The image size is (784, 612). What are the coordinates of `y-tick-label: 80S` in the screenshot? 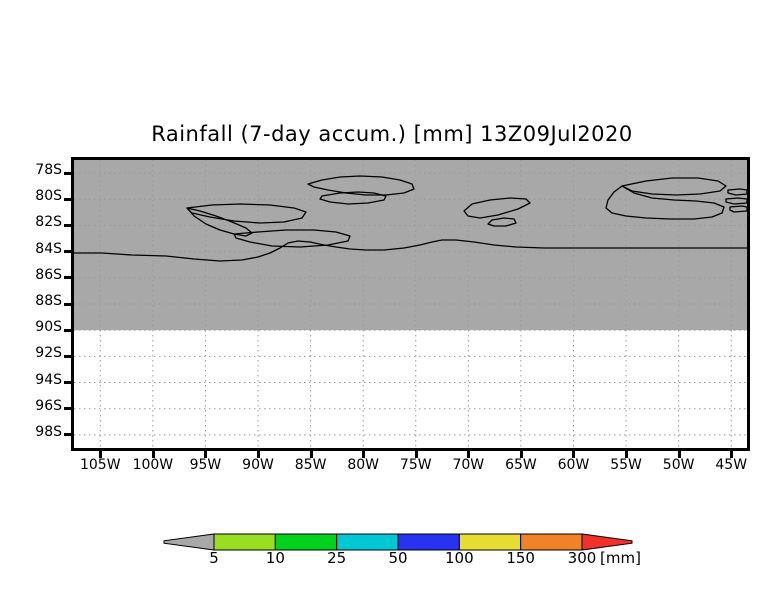 It's located at (48, 196).